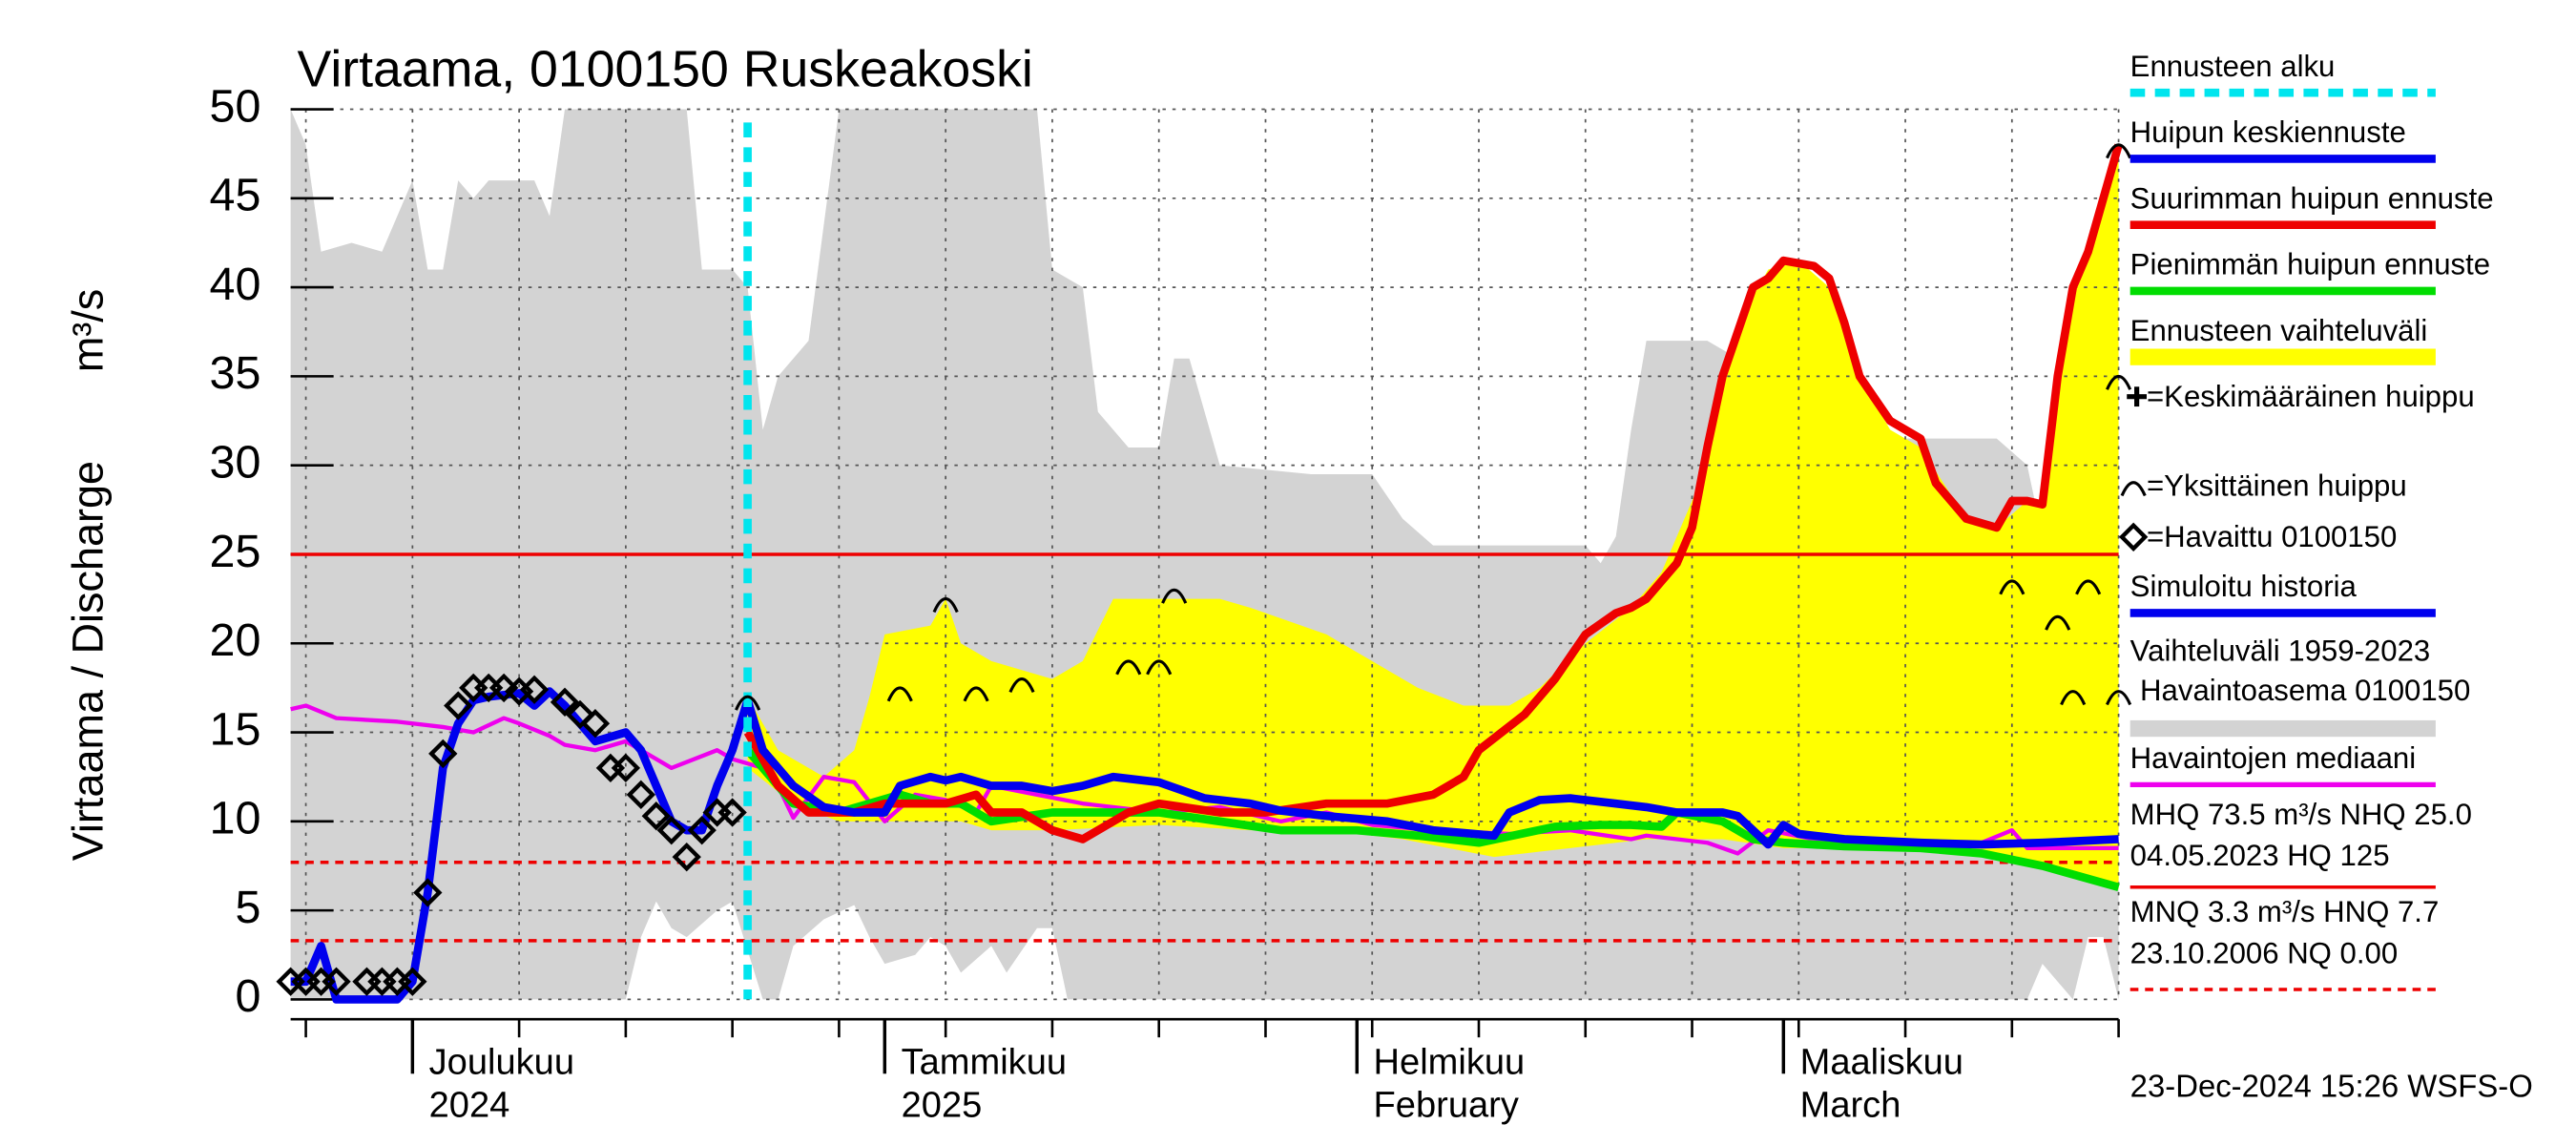 This screenshot has width=2576, height=1145. Describe the element at coordinates (248, 996) in the screenshot. I see `y-tick-label: 0` at that location.